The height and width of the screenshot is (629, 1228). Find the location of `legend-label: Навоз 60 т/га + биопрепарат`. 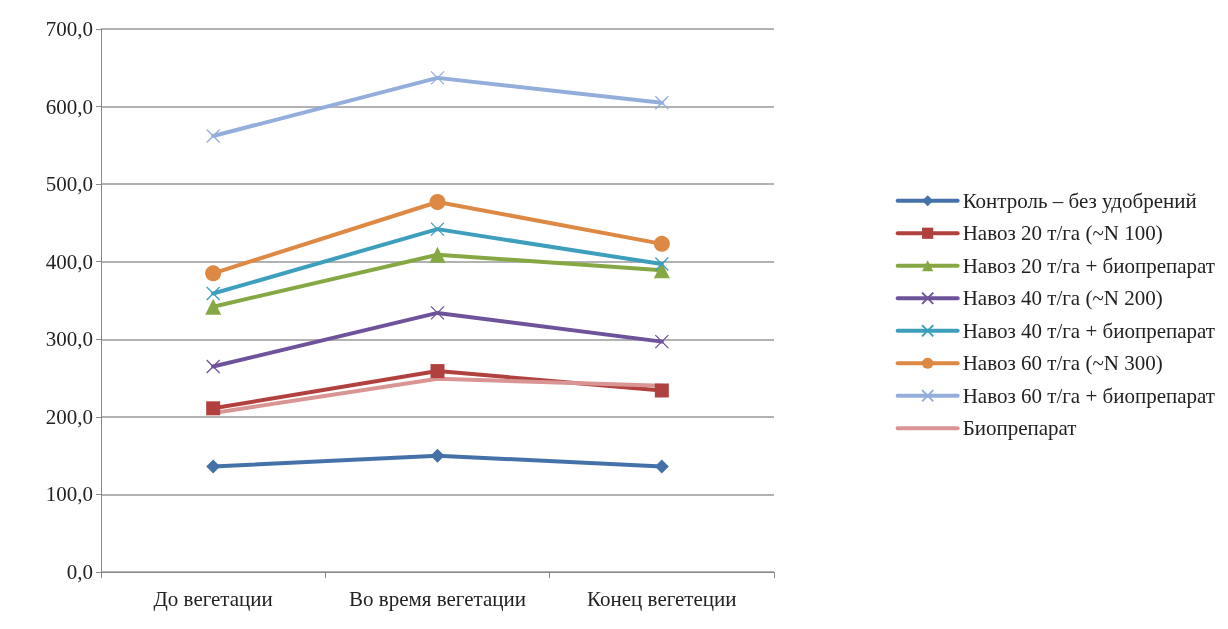

legend-label: Навоз 60 т/га + биопрепарат is located at coordinates (1089, 395).